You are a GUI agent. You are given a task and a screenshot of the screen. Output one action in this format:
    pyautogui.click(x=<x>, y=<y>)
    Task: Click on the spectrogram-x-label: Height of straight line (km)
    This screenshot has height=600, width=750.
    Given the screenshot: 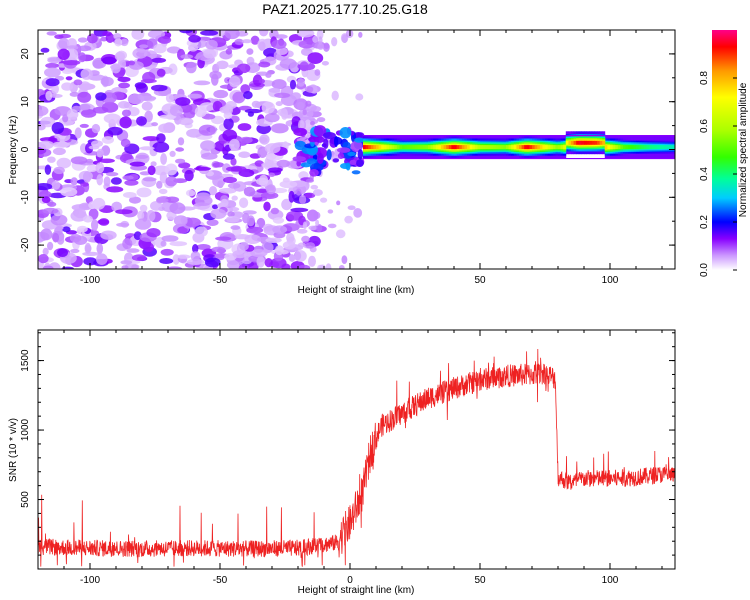 What is the action you would take?
    pyautogui.click(x=356, y=290)
    